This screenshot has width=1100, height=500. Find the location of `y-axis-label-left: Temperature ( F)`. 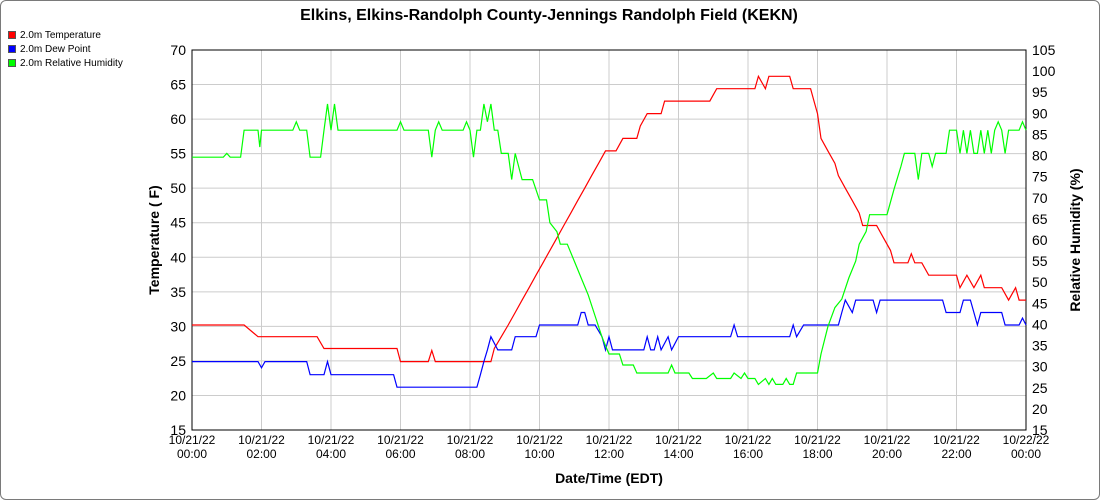

y-axis-label-left: Temperature ( F) is located at coordinates (154, 239).